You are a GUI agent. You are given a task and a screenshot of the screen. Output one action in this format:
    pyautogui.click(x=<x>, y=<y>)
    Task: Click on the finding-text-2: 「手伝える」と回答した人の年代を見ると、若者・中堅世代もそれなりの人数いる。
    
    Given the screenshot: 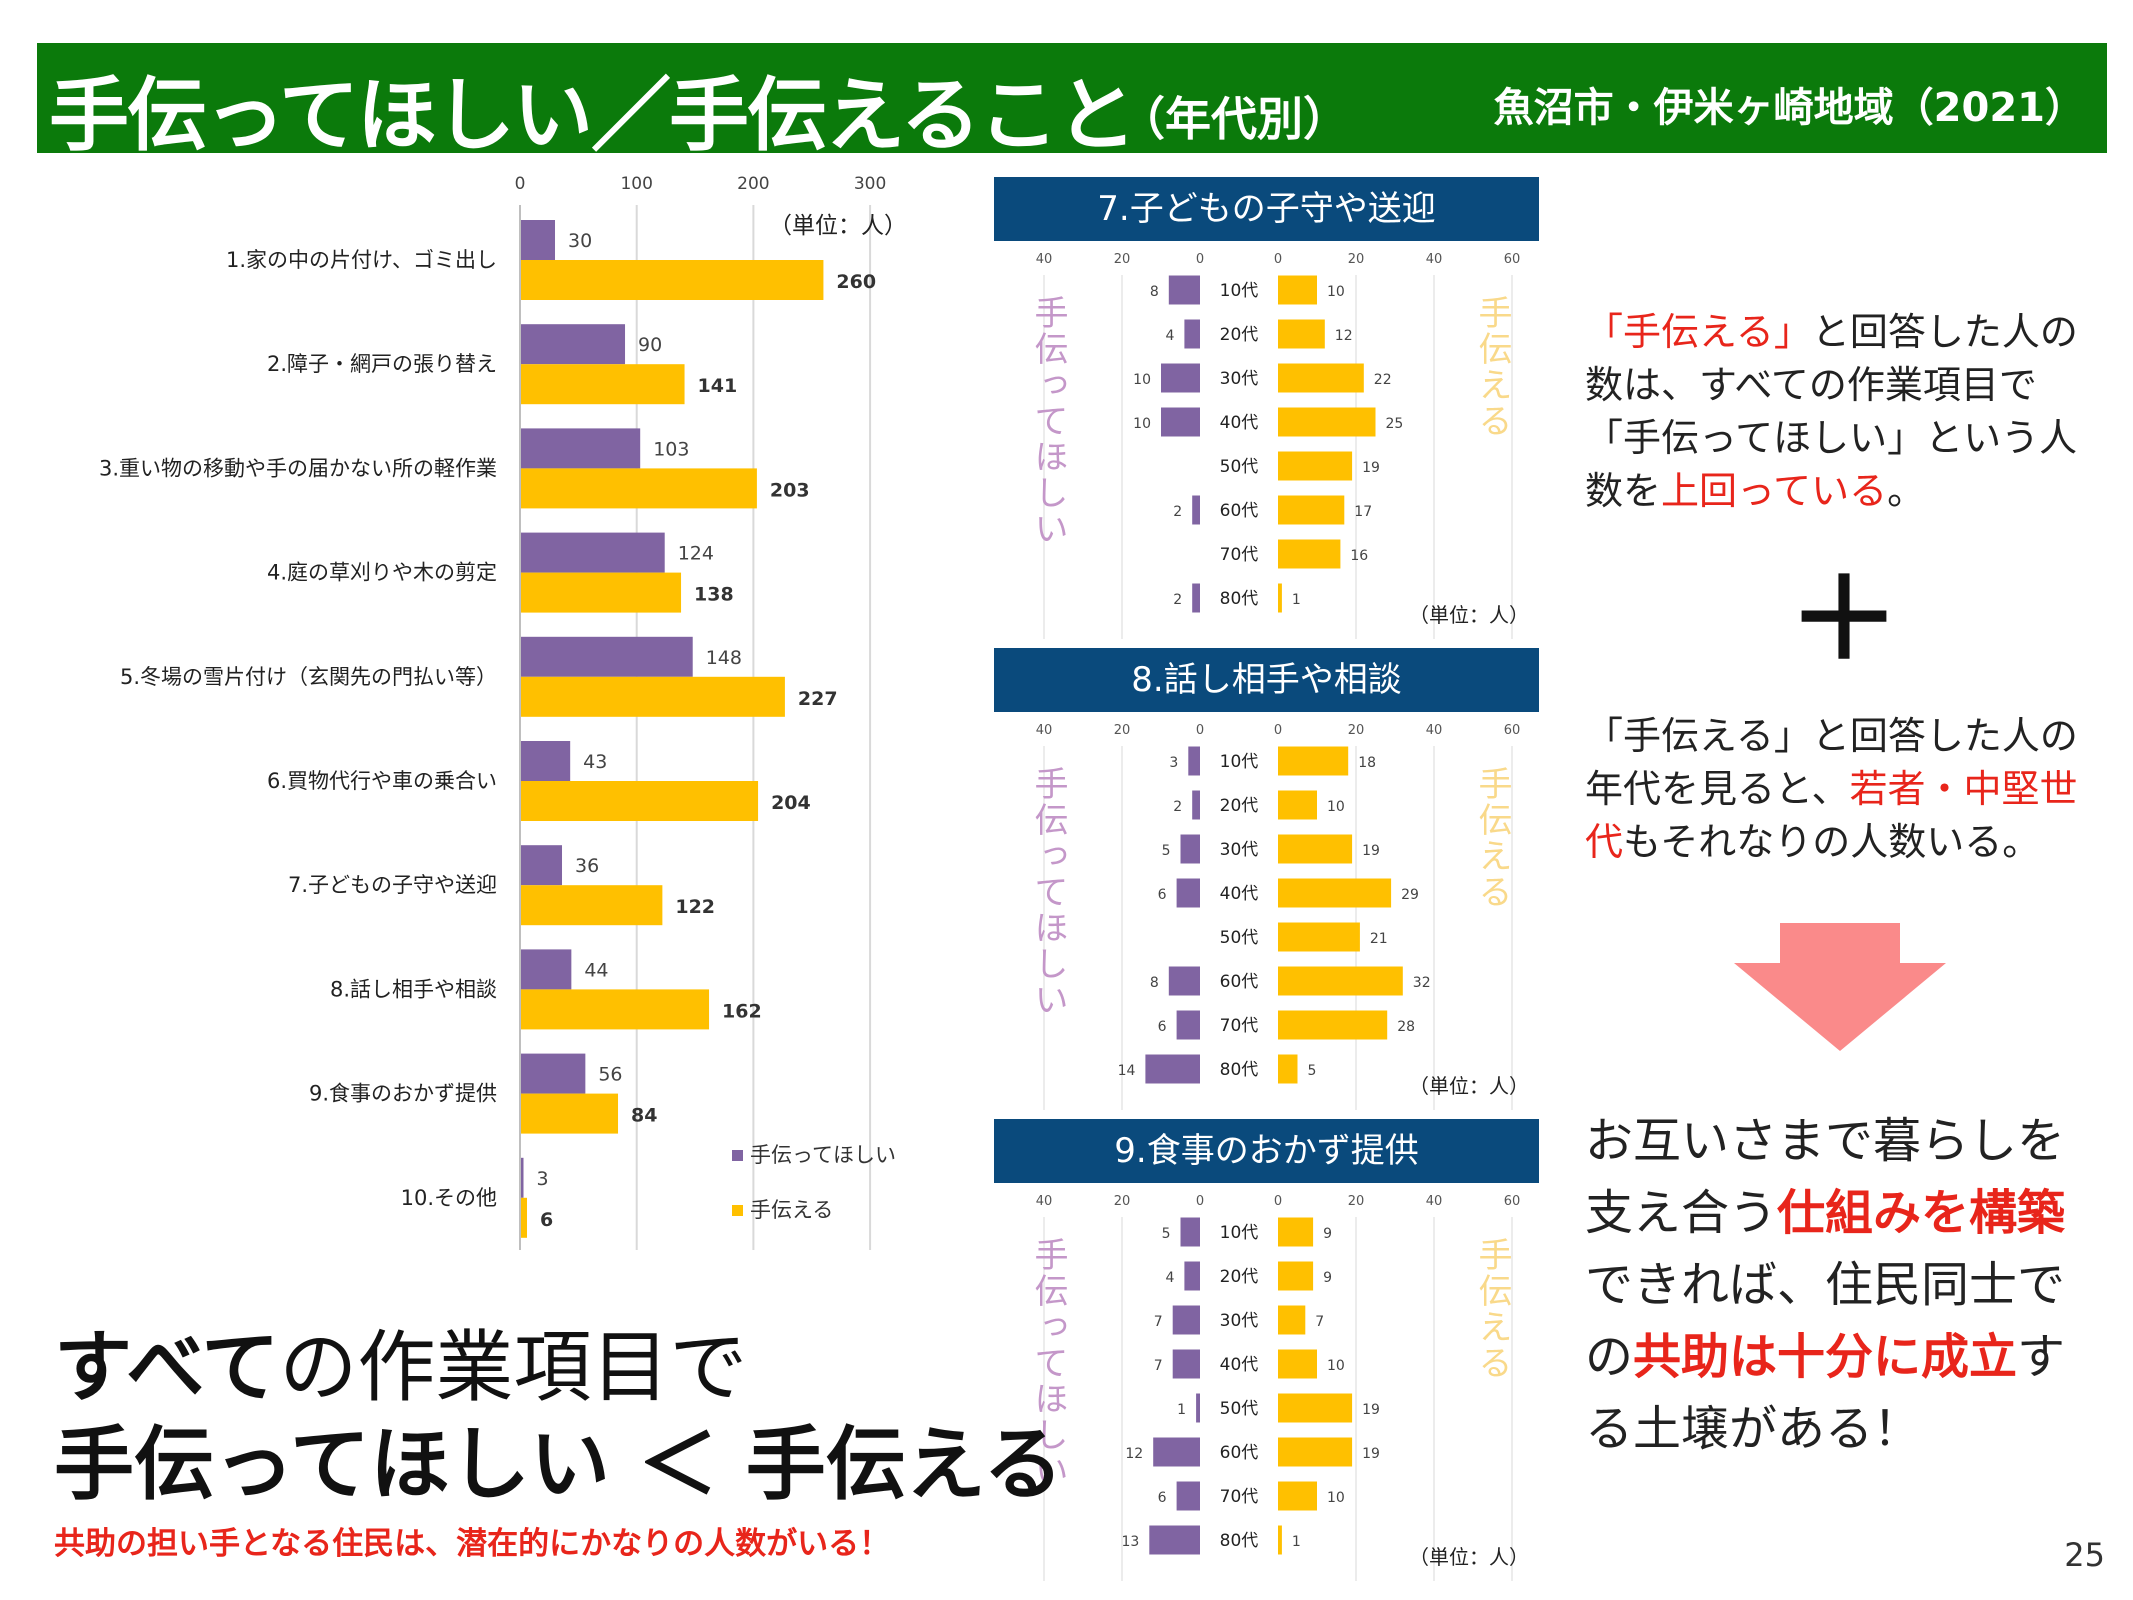 What is the action you would take?
    pyautogui.click(x=1835, y=789)
    